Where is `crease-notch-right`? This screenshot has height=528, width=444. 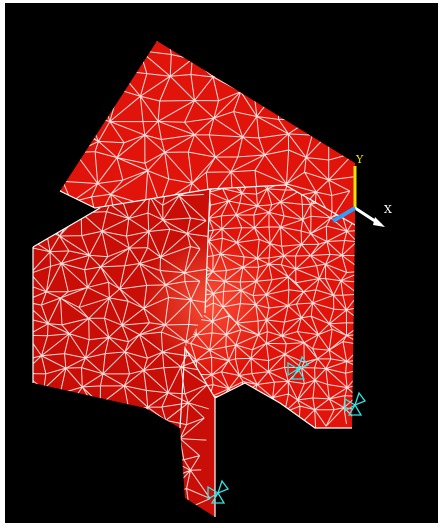
crease-notch-right is located at coordinates (283, 405).